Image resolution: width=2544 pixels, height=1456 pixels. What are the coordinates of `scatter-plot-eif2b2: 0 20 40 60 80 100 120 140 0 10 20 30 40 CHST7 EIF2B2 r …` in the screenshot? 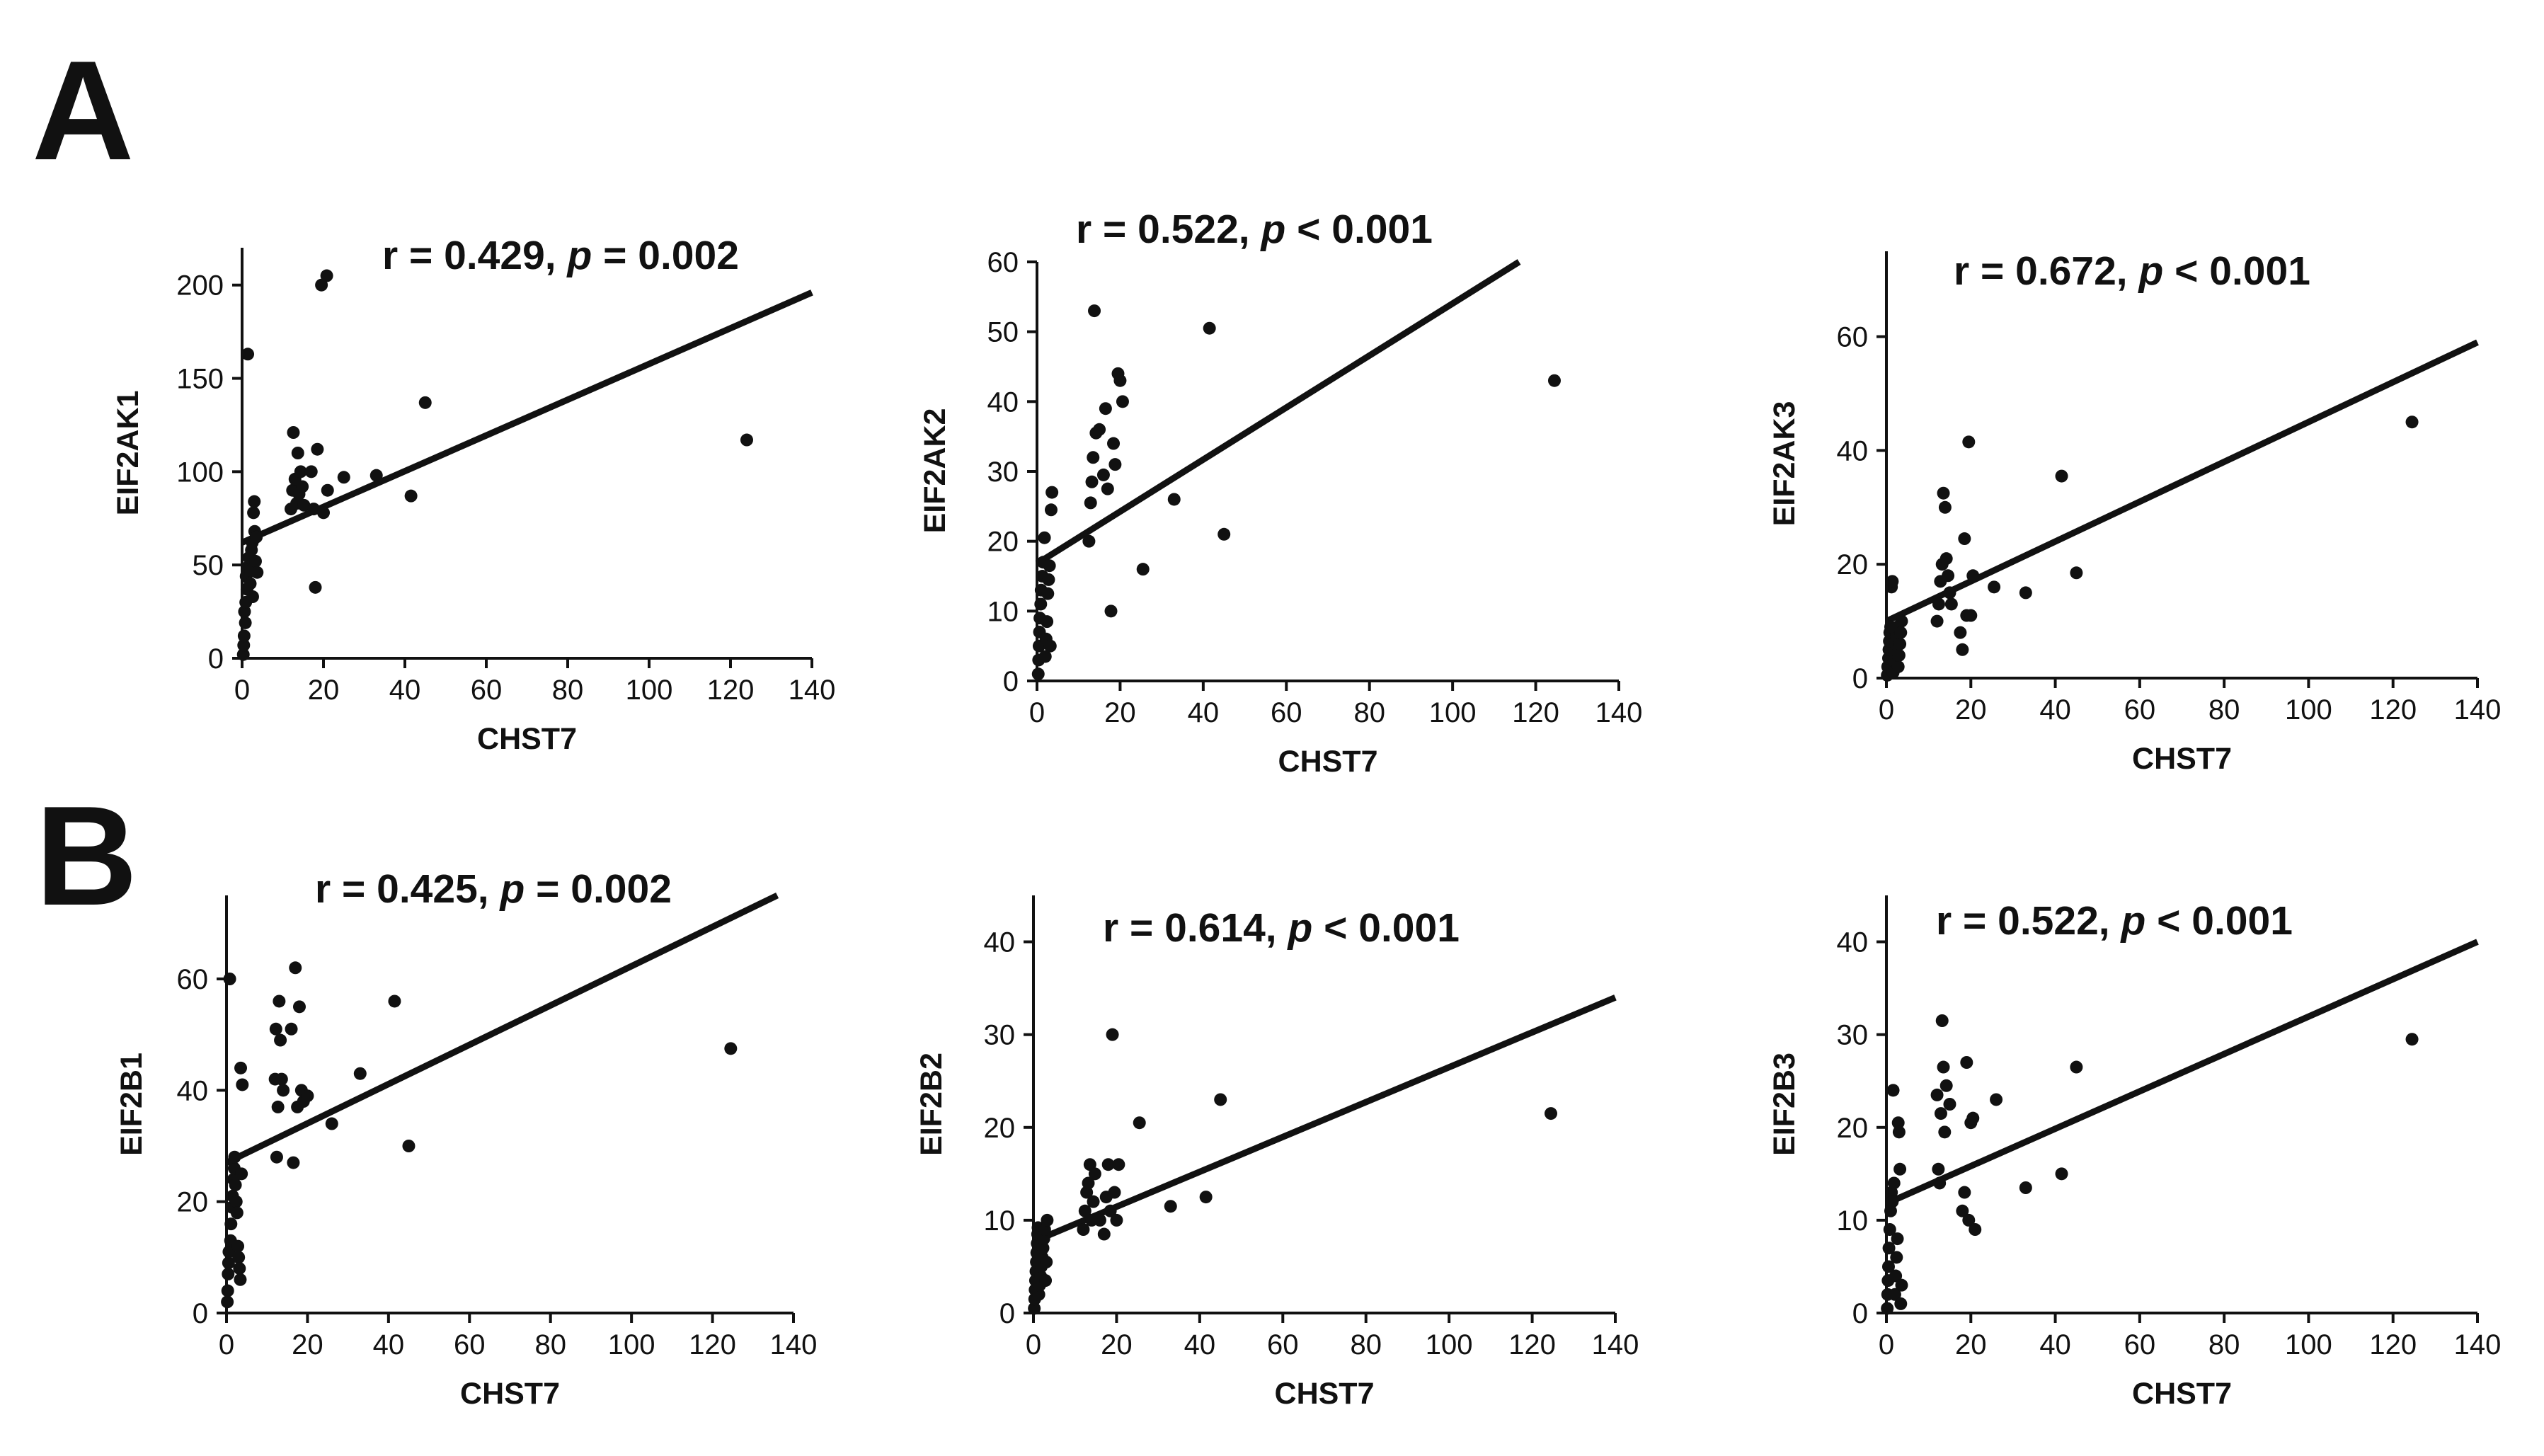 It's located at (1277, 1153).